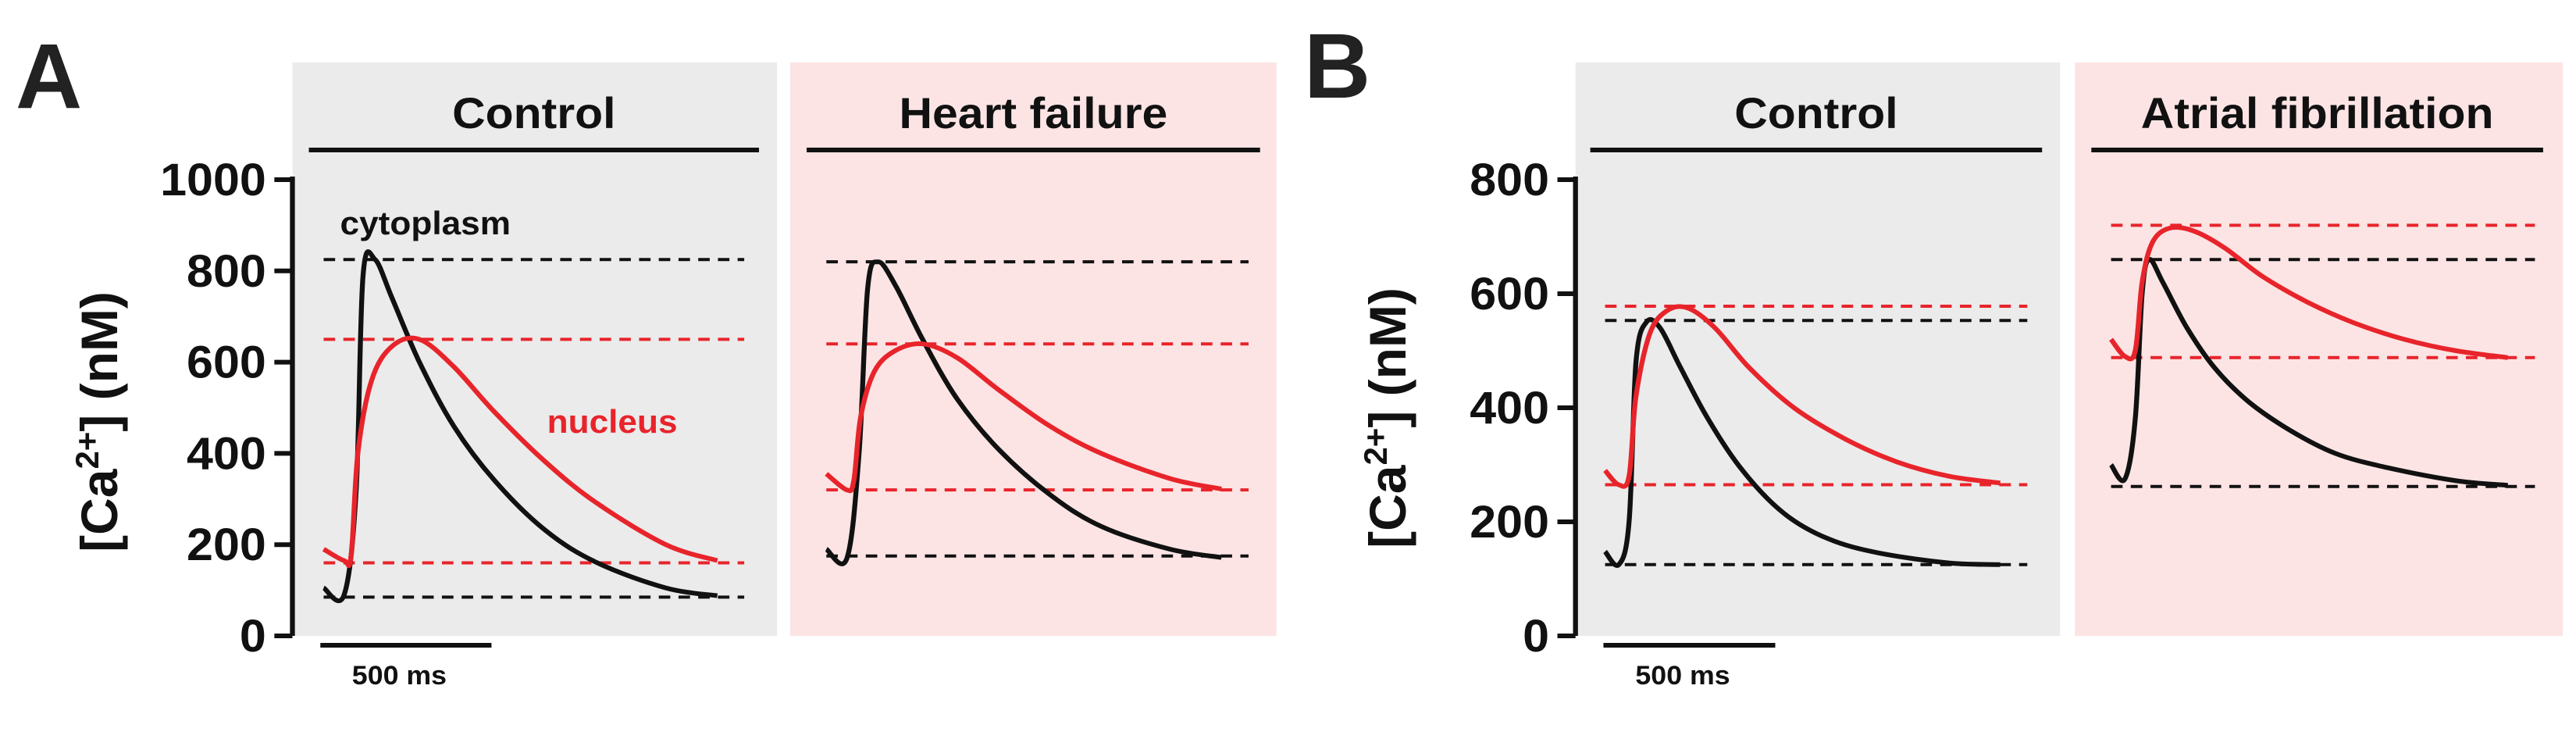  I want to click on y-axis-label-b-post: ] (nM), so click(1387, 357).